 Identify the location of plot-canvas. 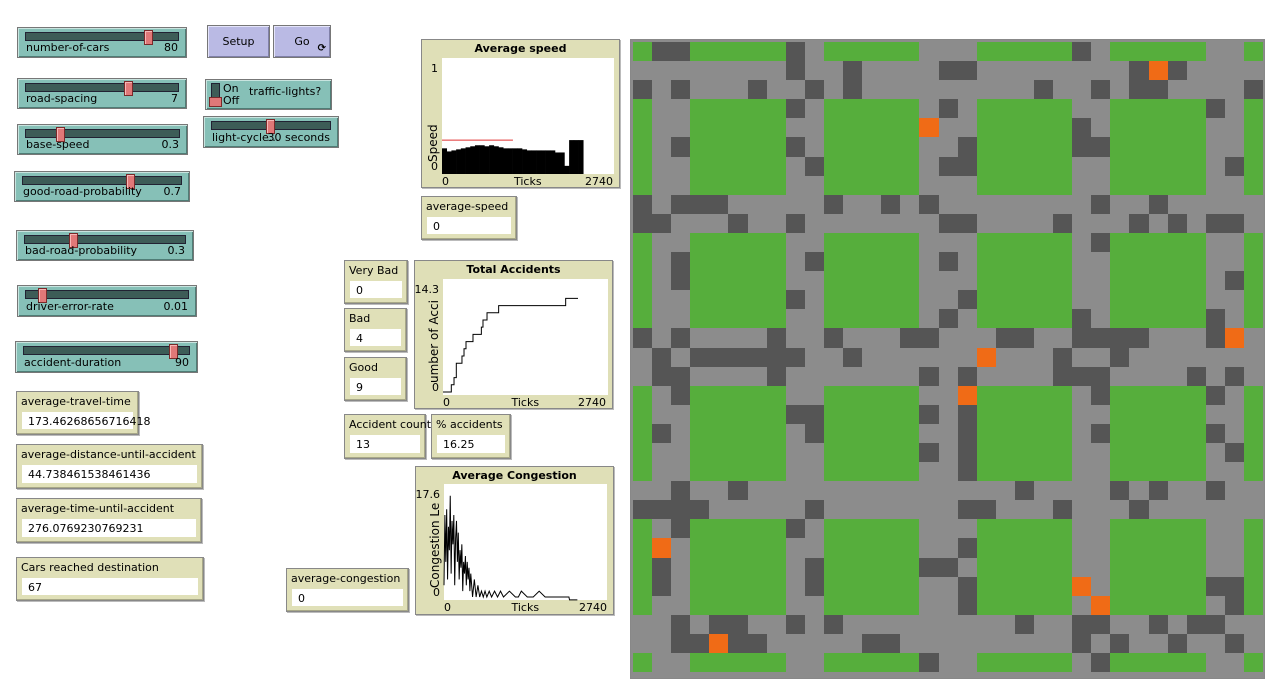
(521, 114).